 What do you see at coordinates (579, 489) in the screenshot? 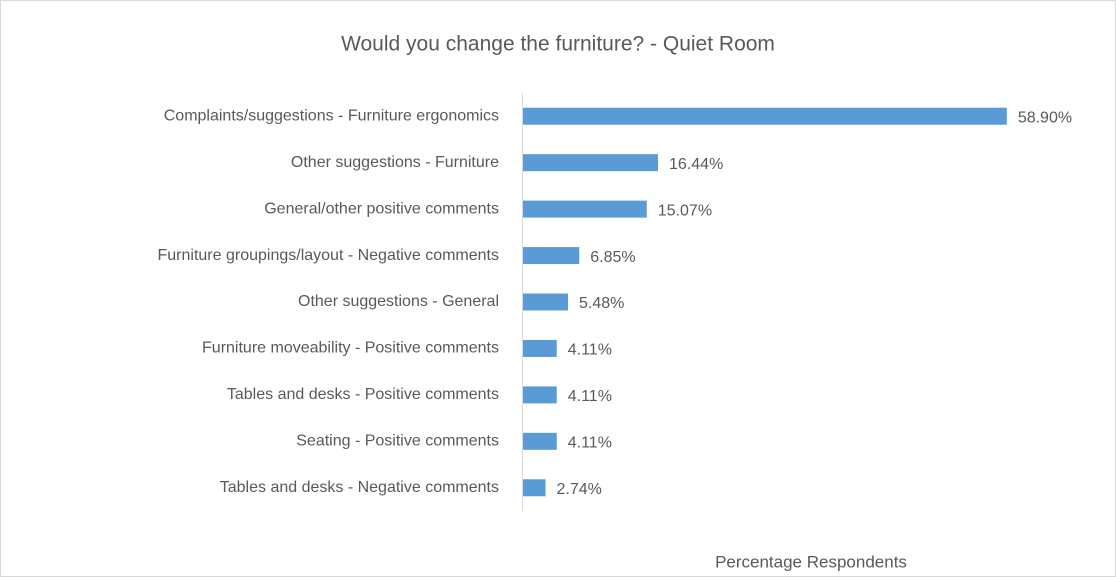
I see `data-label: 2.74%` at bounding box center [579, 489].